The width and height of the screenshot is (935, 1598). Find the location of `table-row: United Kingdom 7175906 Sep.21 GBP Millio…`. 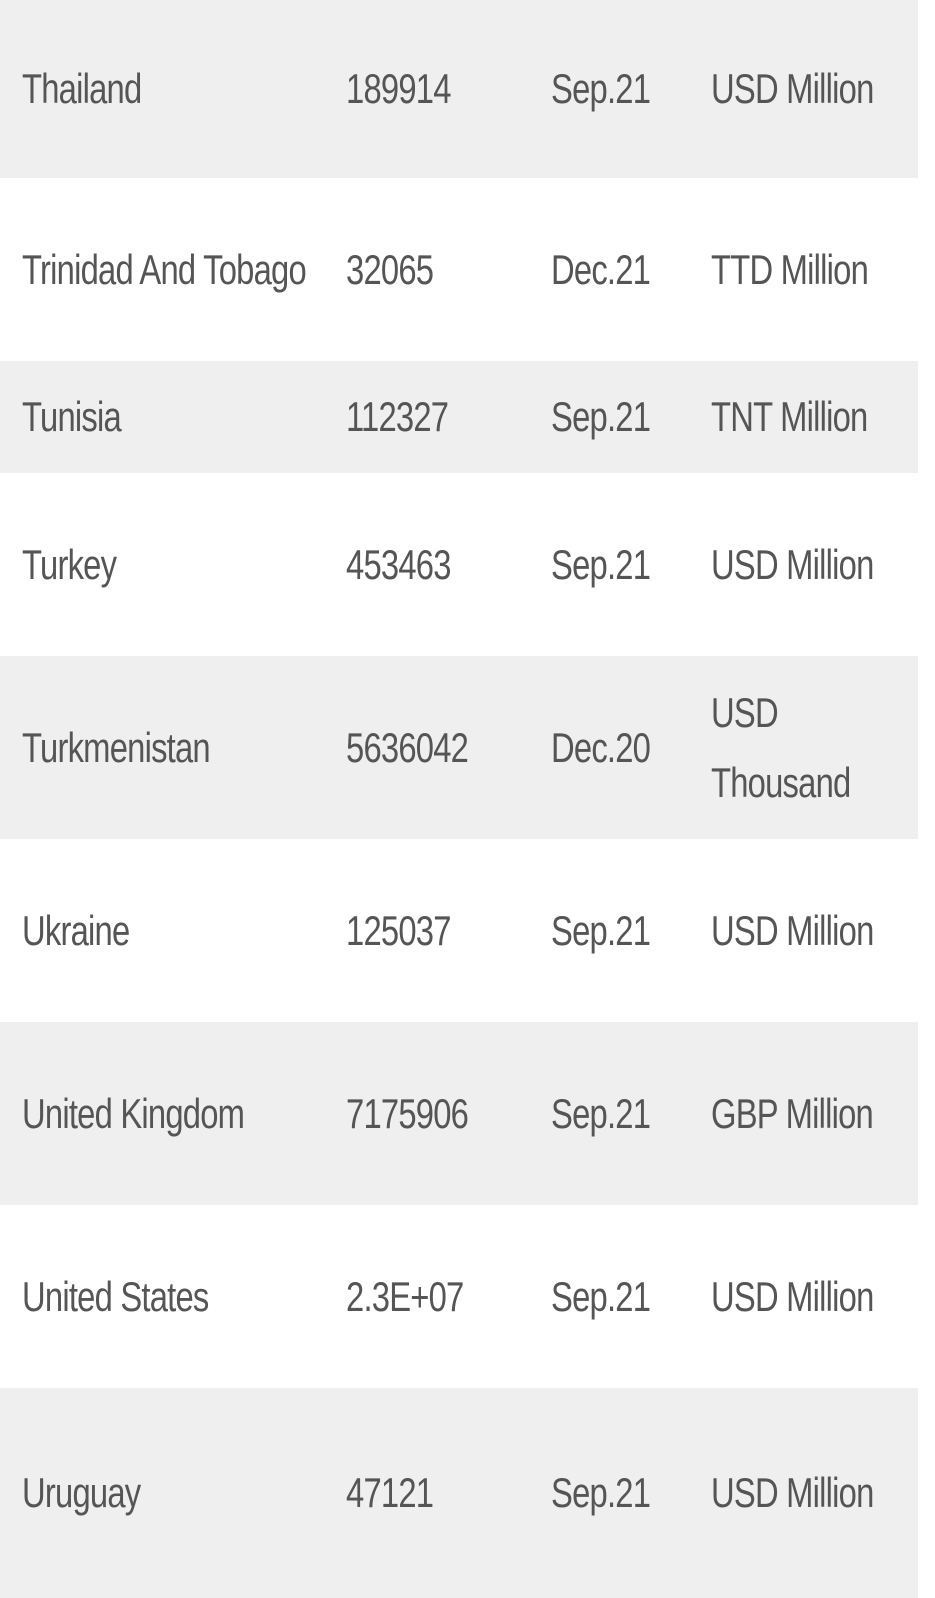

table-row: United Kingdom 7175906 Sep.21 GBP Millio… is located at coordinates (459, 1113).